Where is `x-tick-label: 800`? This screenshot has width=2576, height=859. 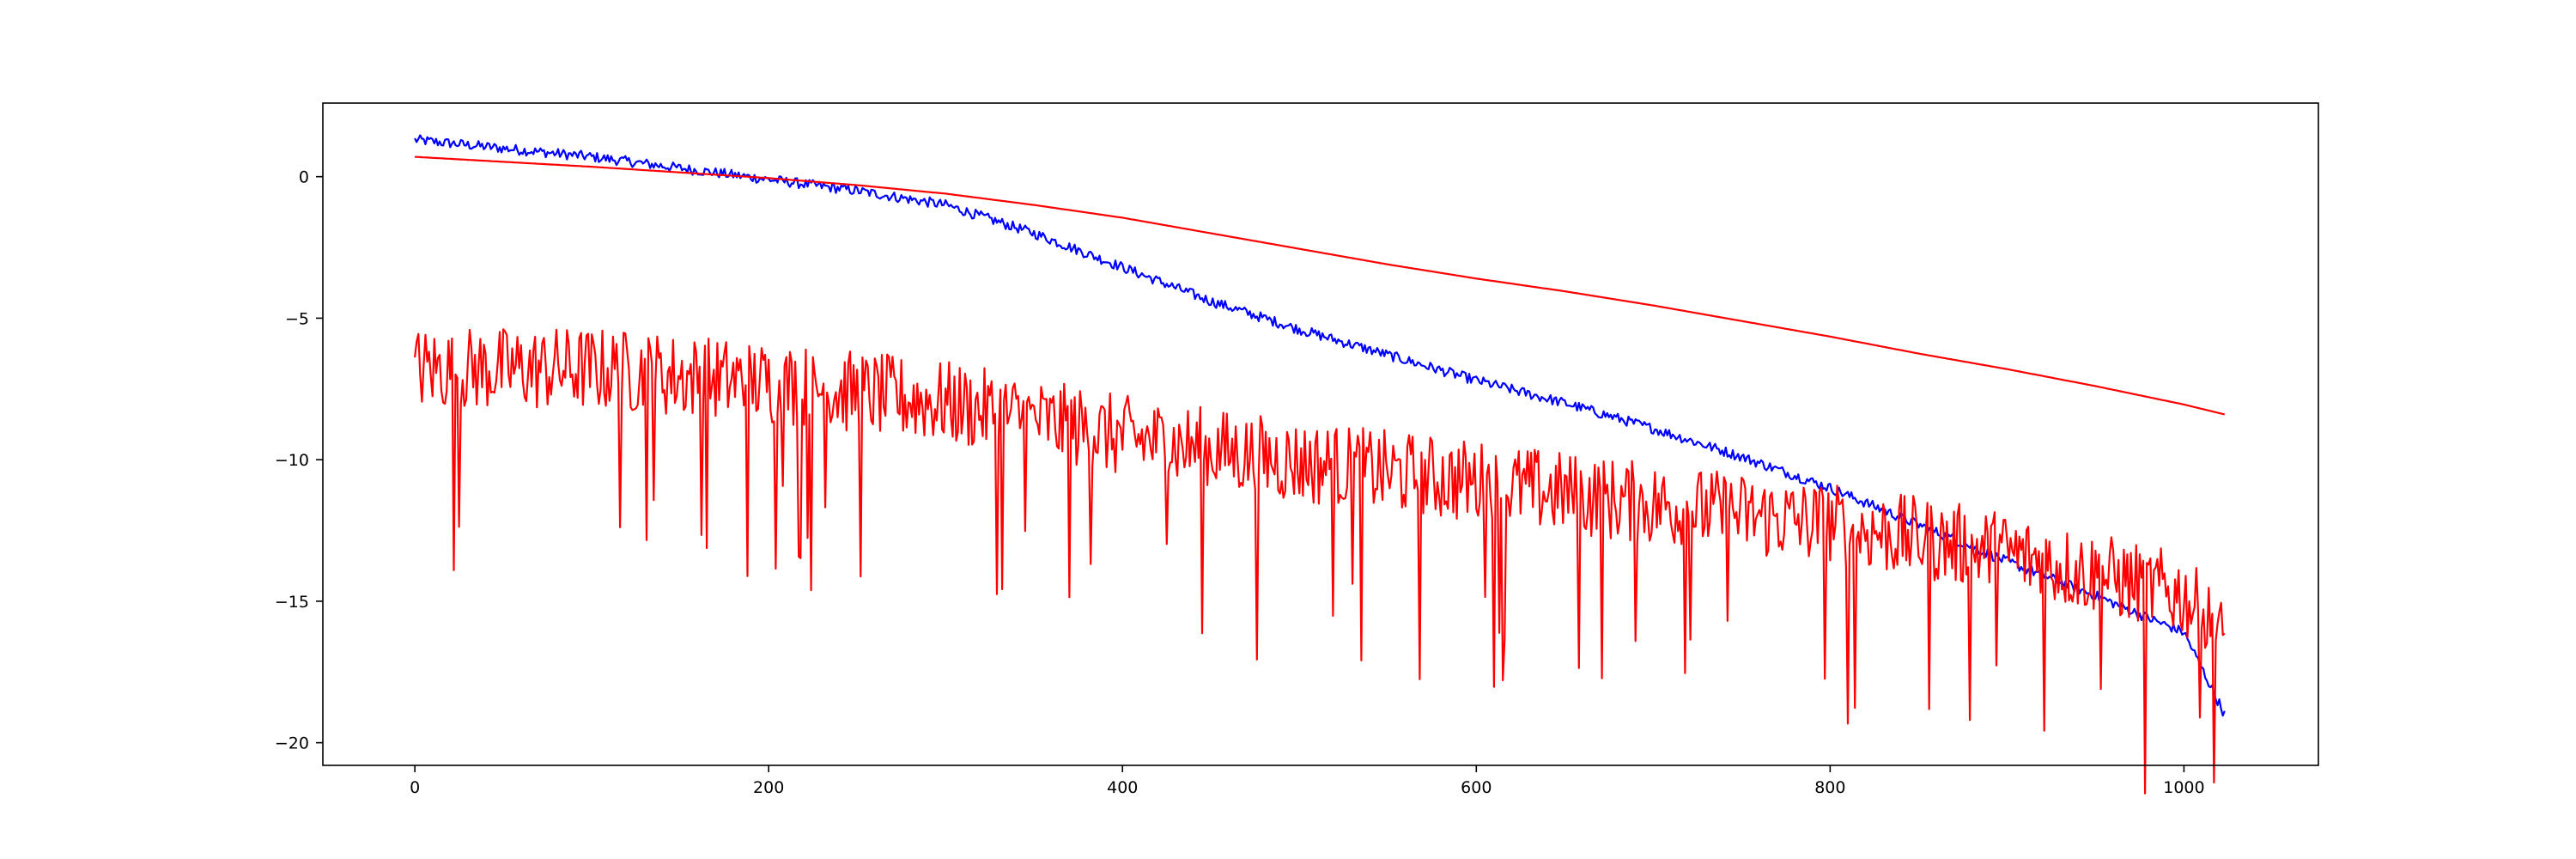 x-tick-label: 800 is located at coordinates (1829, 788).